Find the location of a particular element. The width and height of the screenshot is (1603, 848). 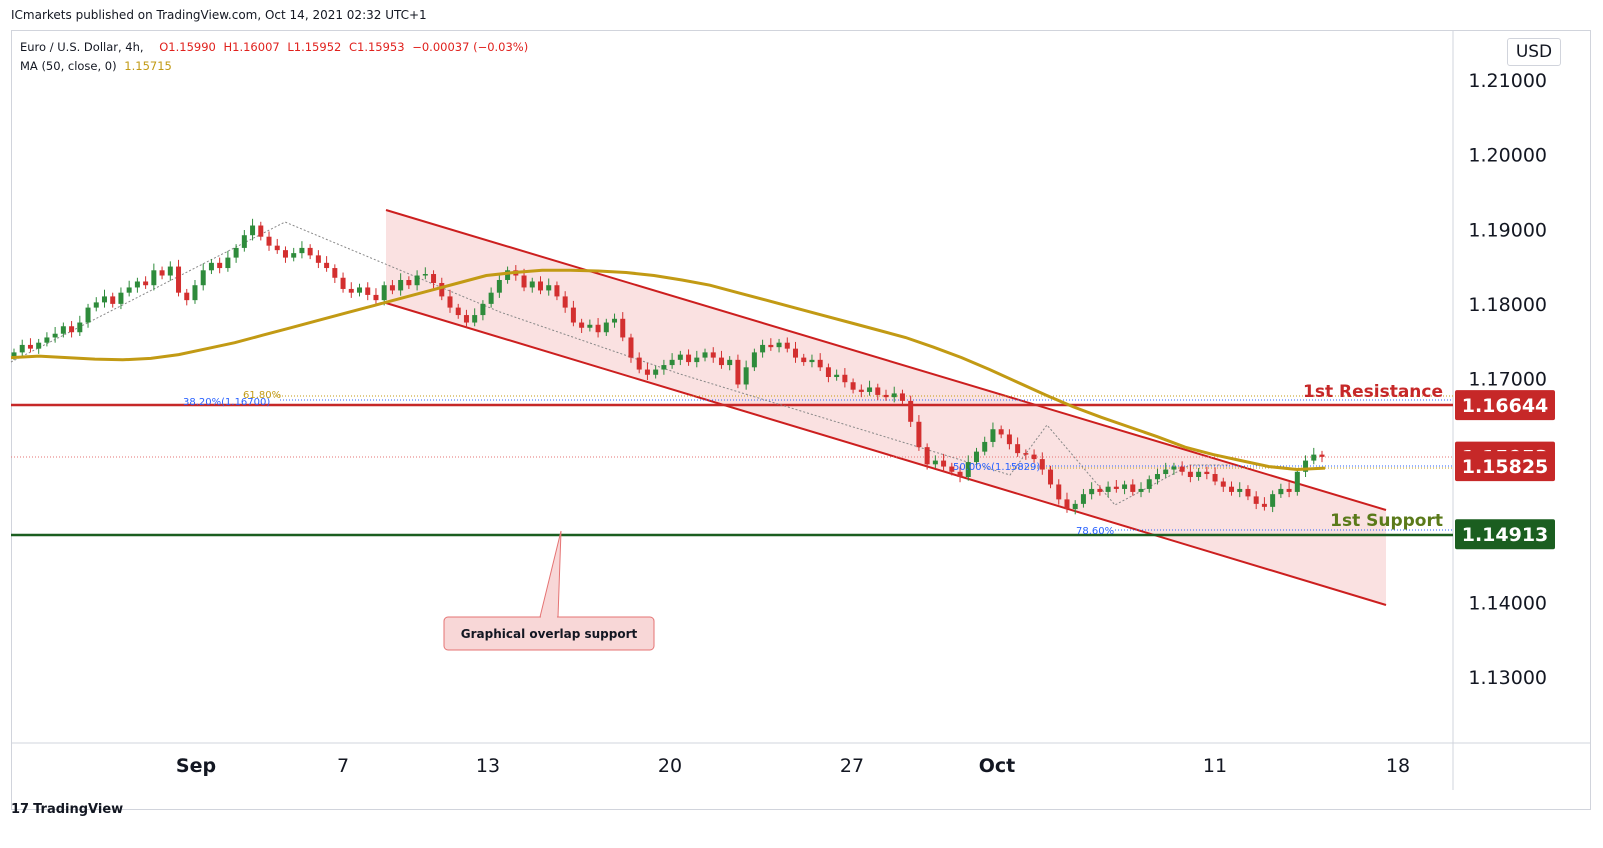

price-label-text: 1.16644 is located at coordinates (1505, 406).